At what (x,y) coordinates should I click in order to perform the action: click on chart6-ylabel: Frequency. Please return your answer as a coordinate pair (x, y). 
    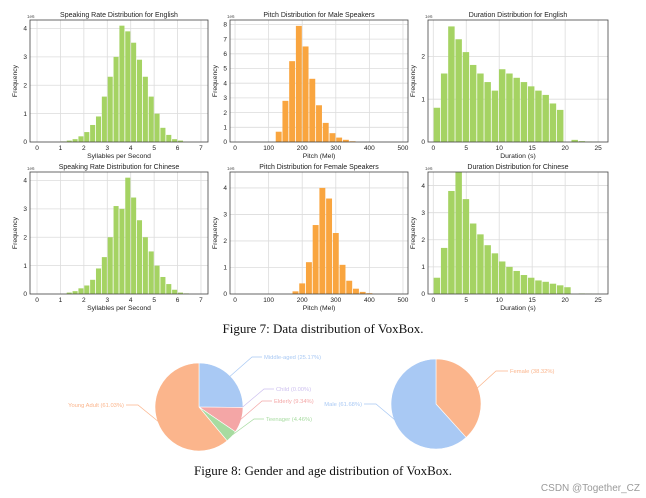
    Looking at the image, I should click on (413, 232).